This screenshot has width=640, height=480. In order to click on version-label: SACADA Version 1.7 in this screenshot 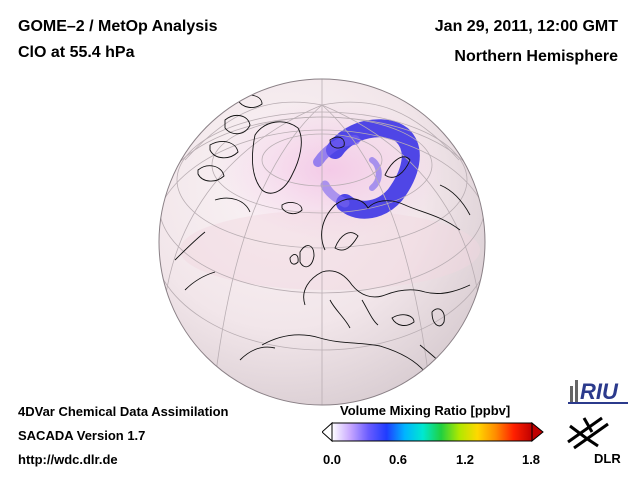, I will do `click(82, 435)`.